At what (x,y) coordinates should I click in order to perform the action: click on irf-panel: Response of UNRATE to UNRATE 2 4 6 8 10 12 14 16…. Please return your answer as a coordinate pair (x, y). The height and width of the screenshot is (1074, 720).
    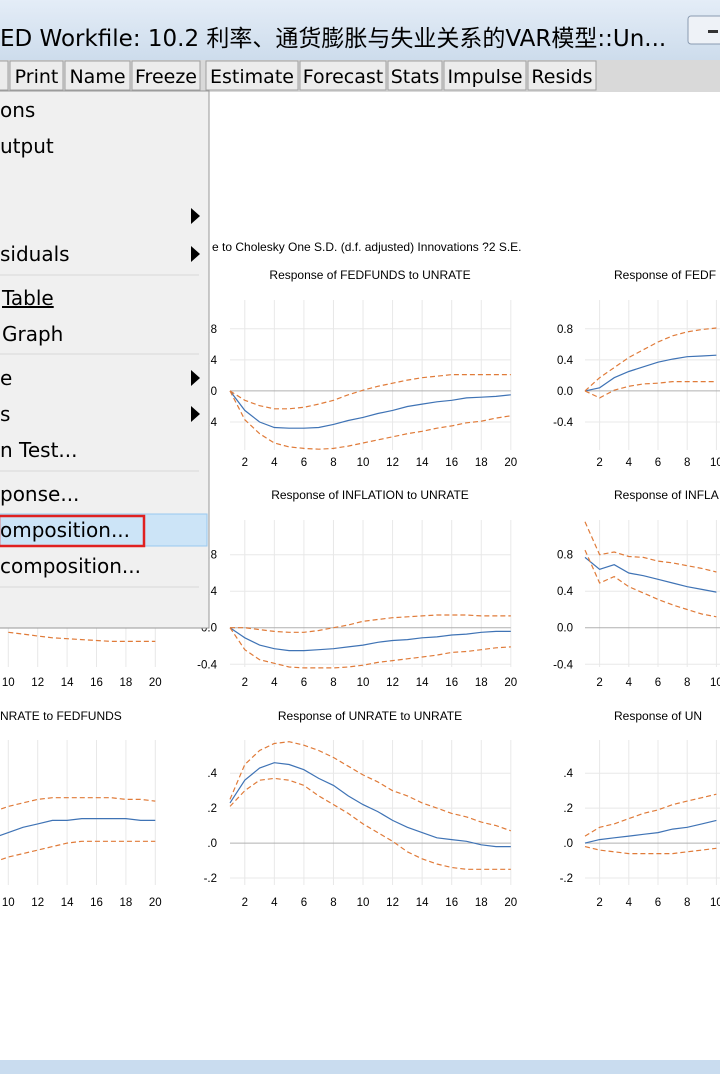
    Looking at the image, I should click on (361, 809).